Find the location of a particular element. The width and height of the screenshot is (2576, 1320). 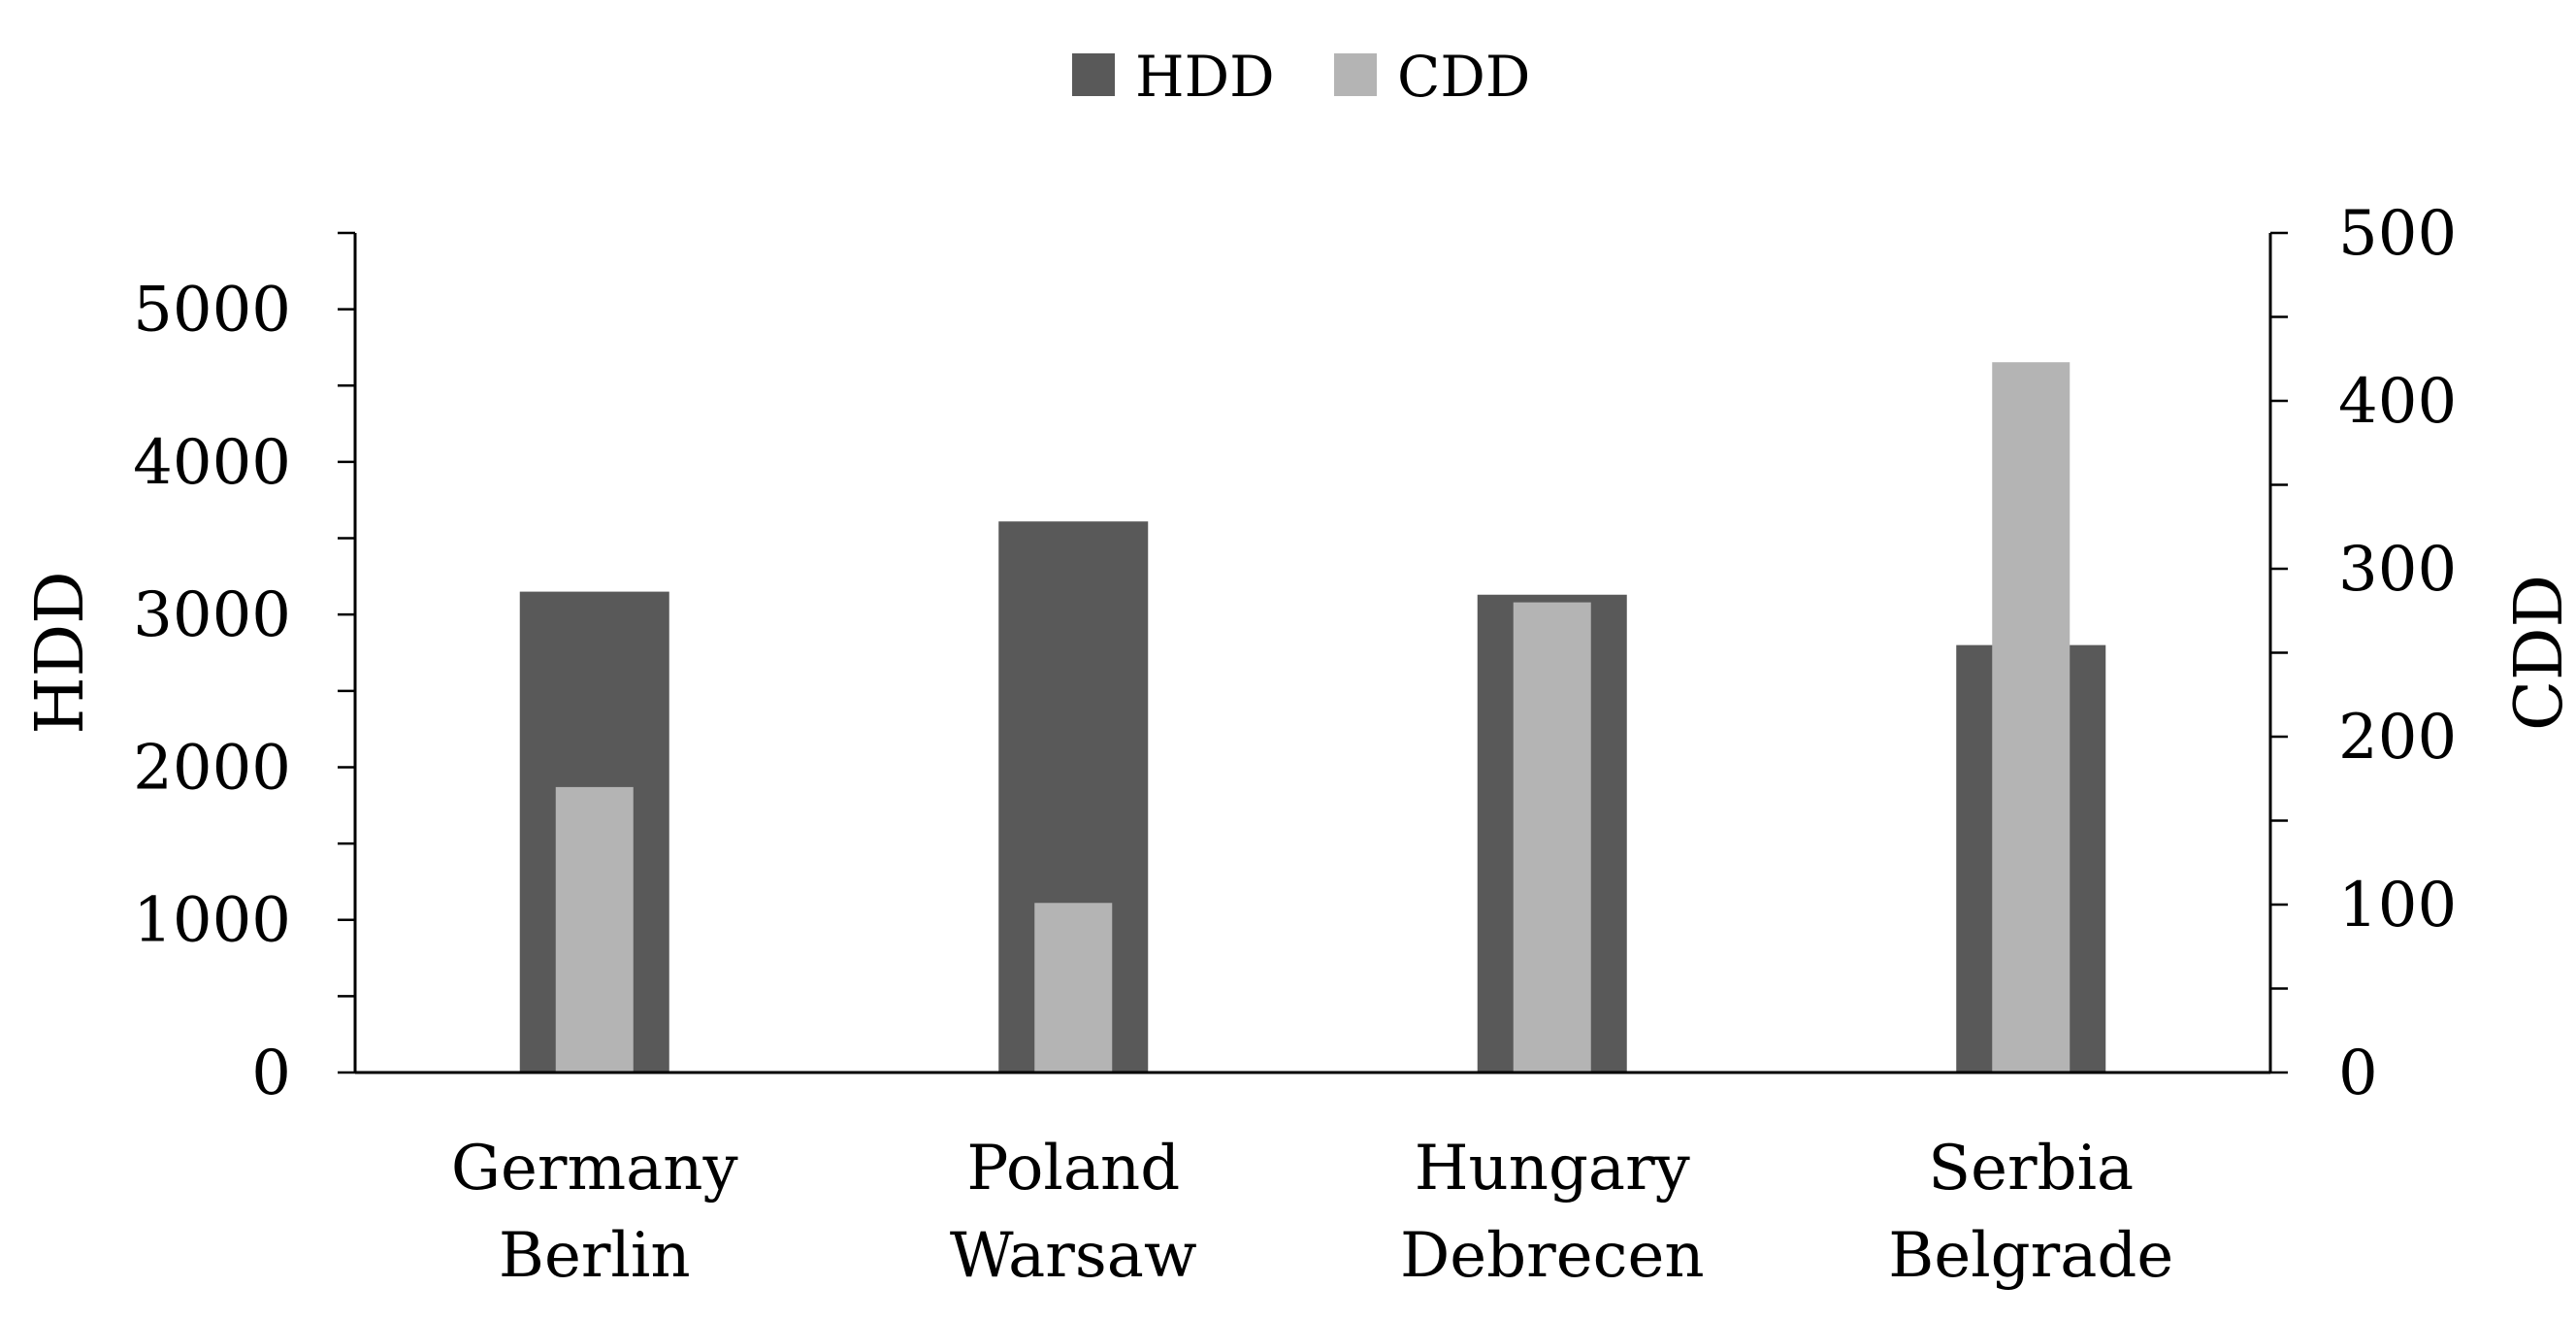

right-tick-label-100: 100 is located at coordinates (2397, 905).